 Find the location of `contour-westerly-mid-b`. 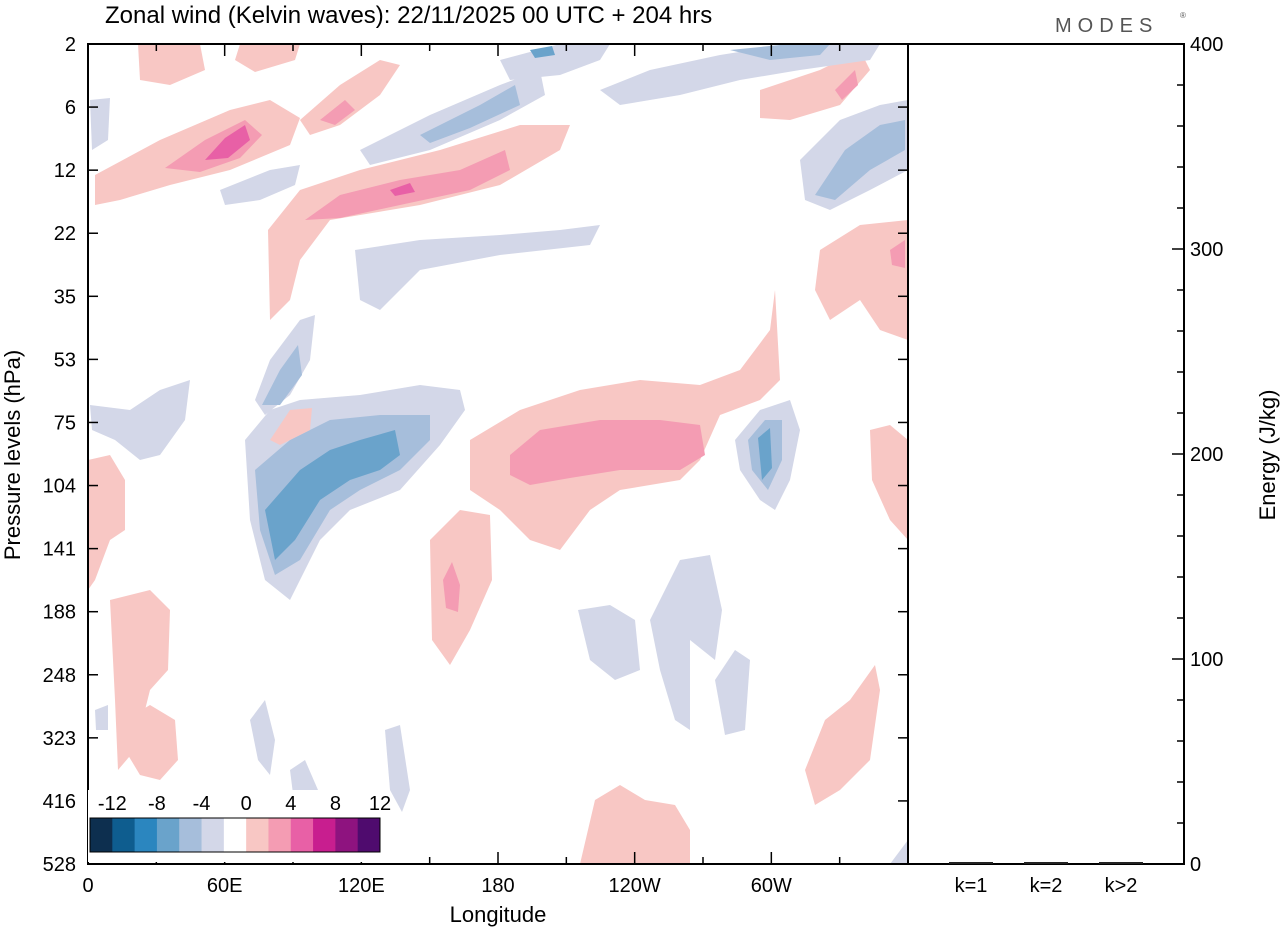

contour-westerly-mid-b is located at coordinates (451, 587).